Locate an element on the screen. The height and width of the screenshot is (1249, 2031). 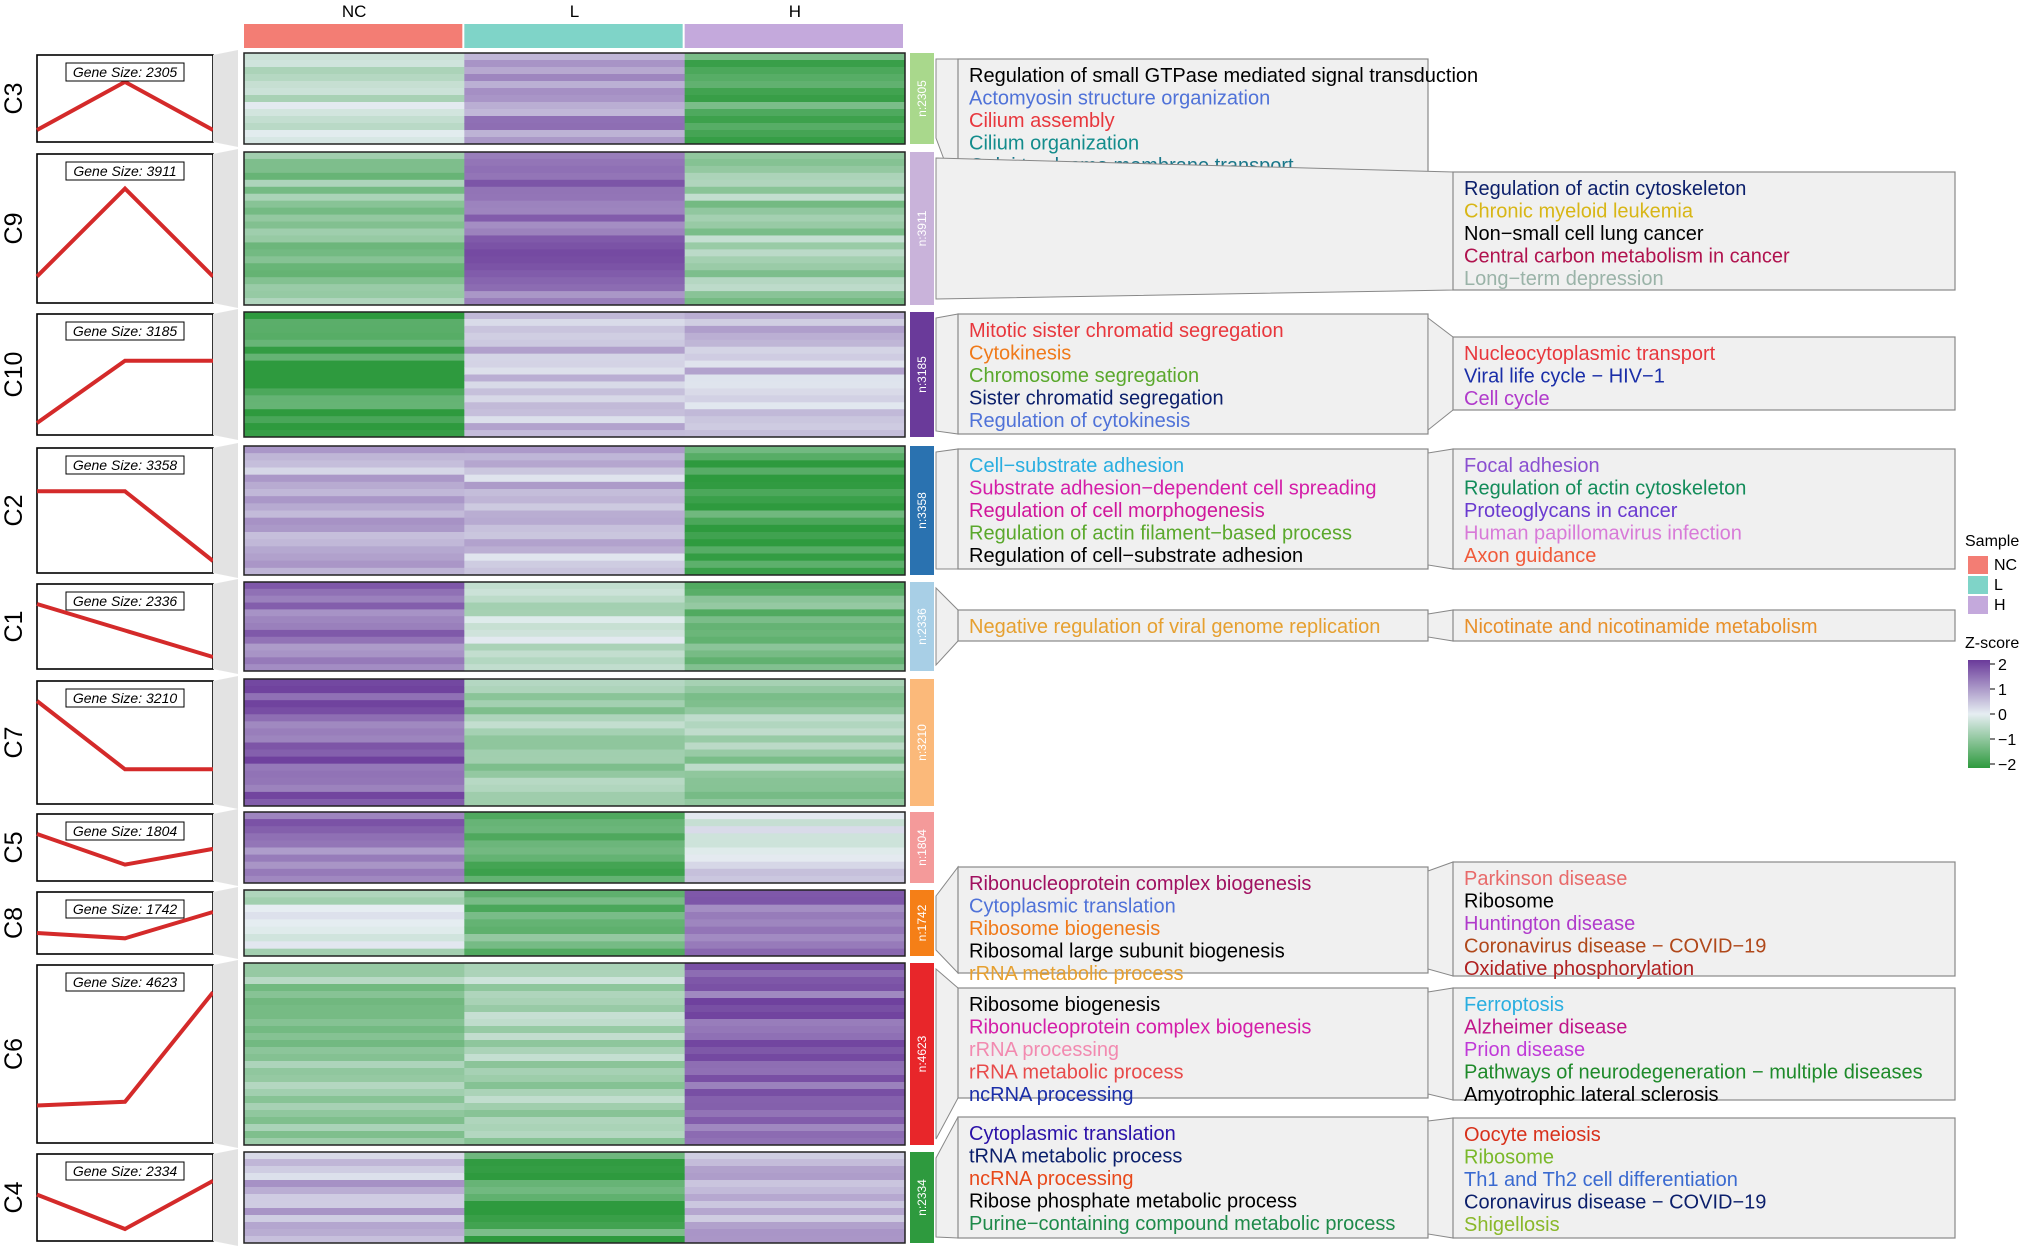
gene-size-label: Gene Size: 3185 is located at coordinates (125, 331).